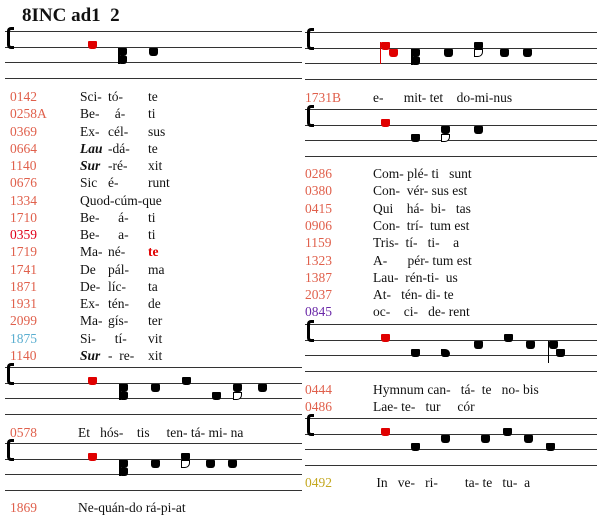 The height and width of the screenshot is (522, 600). I want to click on chant-number: 1719, so click(23, 252).